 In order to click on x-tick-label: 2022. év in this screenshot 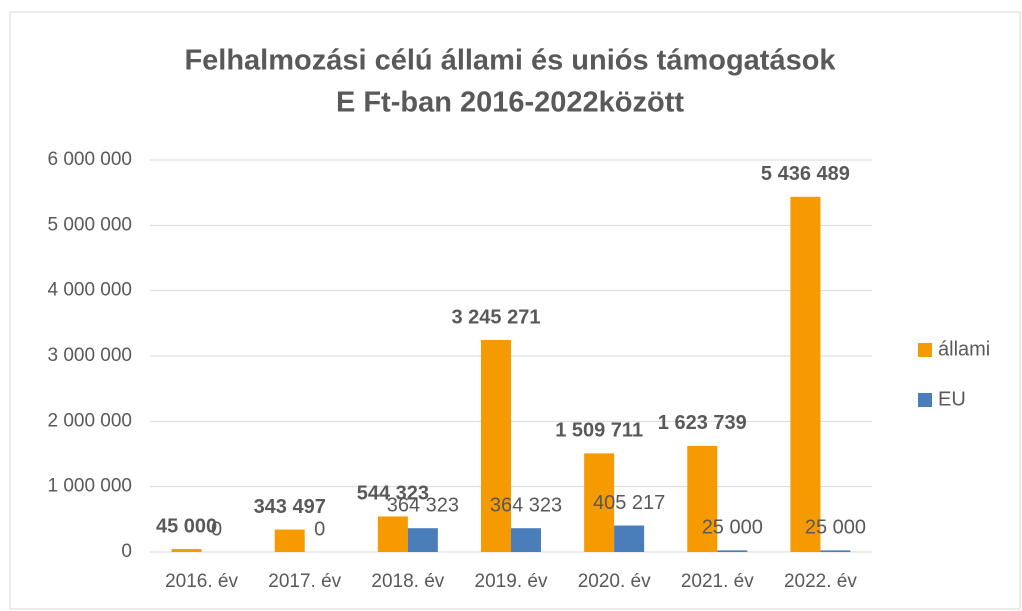, I will do `click(820, 581)`.